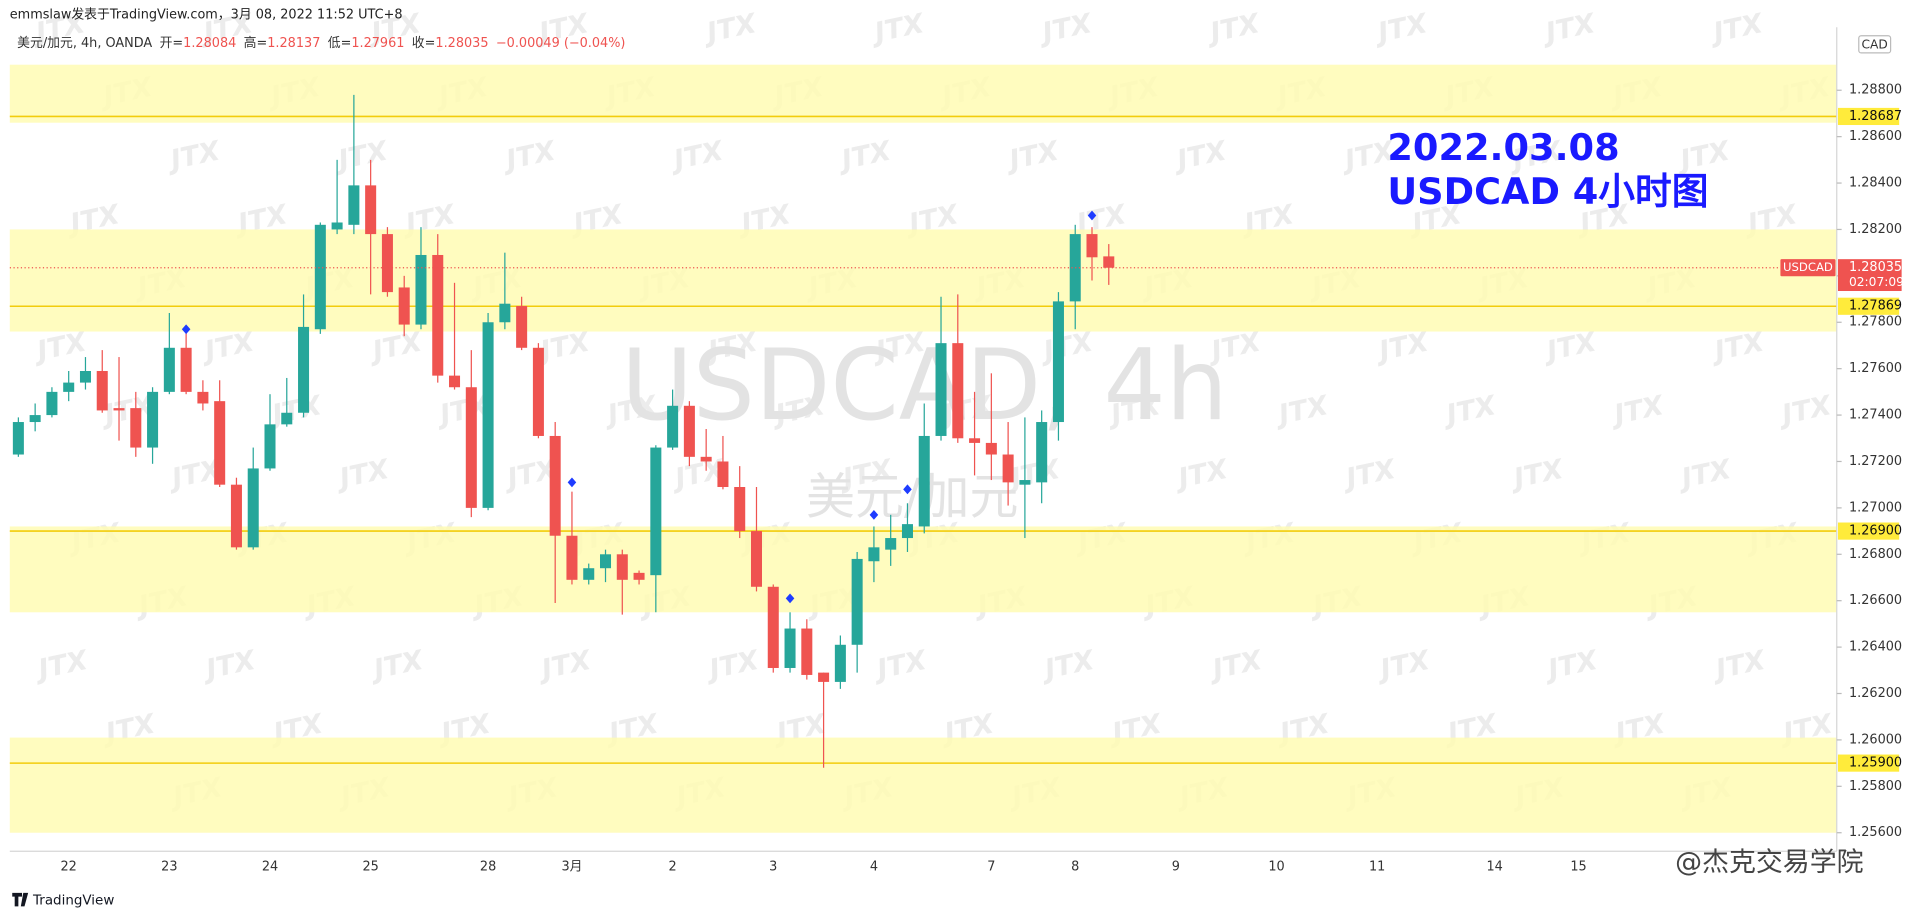 The height and width of the screenshot is (914, 1920). I want to click on x-tick-label: 22, so click(69, 867).